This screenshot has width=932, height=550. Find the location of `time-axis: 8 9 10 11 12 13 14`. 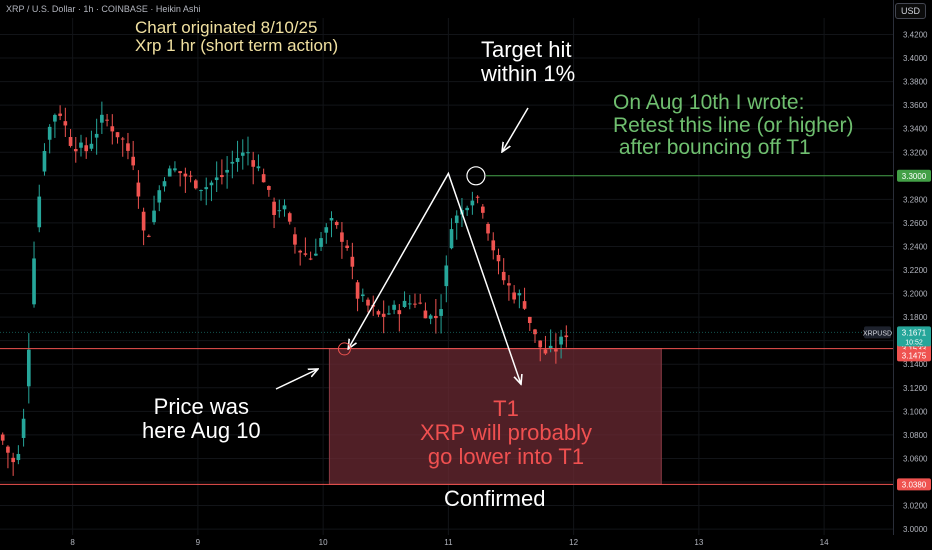

time-axis: 8 9 10 11 12 13 14 is located at coordinates (449, 542).